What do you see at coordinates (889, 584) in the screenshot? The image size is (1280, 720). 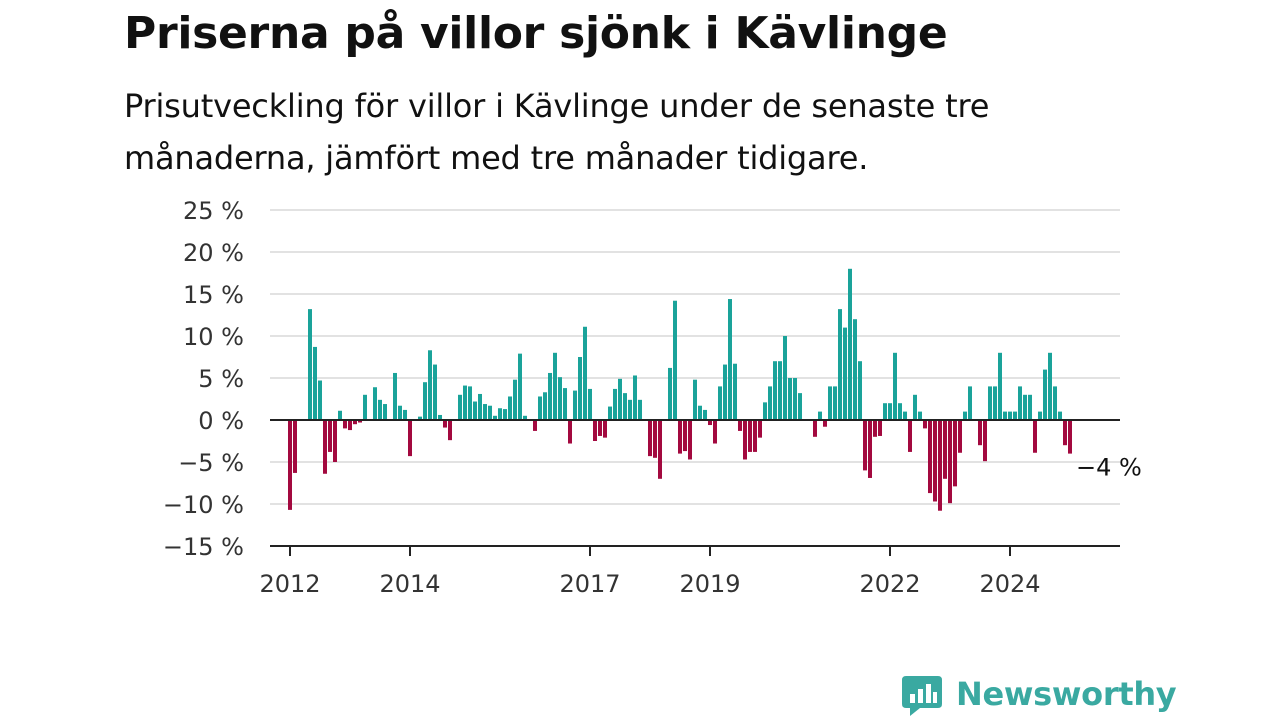 I see `x-tick-label: 2022` at bounding box center [889, 584].